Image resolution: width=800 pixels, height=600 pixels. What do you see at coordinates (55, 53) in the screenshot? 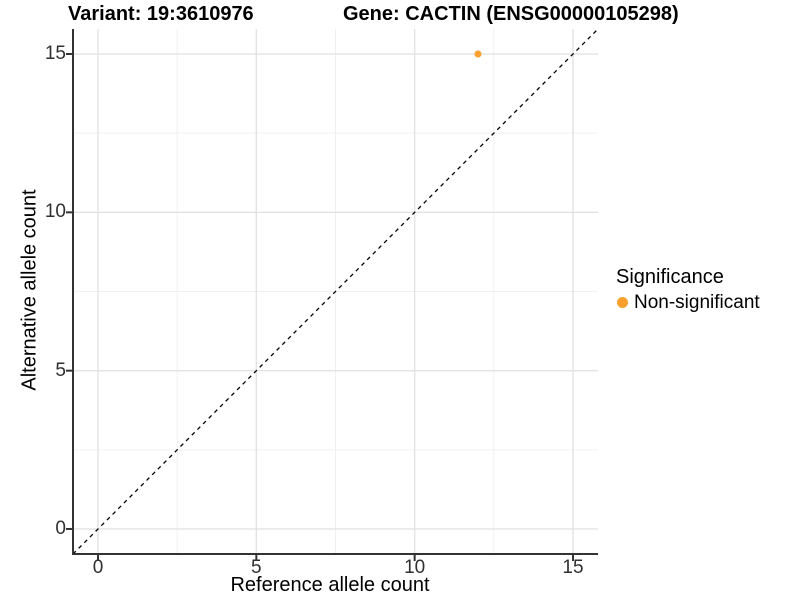
I see `y-tick-label: 15` at bounding box center [55, 53].